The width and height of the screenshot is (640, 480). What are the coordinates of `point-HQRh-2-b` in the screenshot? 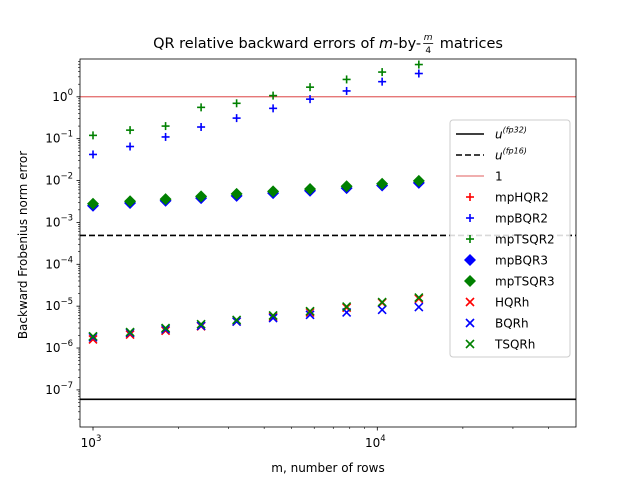 It's located at (166, 331).